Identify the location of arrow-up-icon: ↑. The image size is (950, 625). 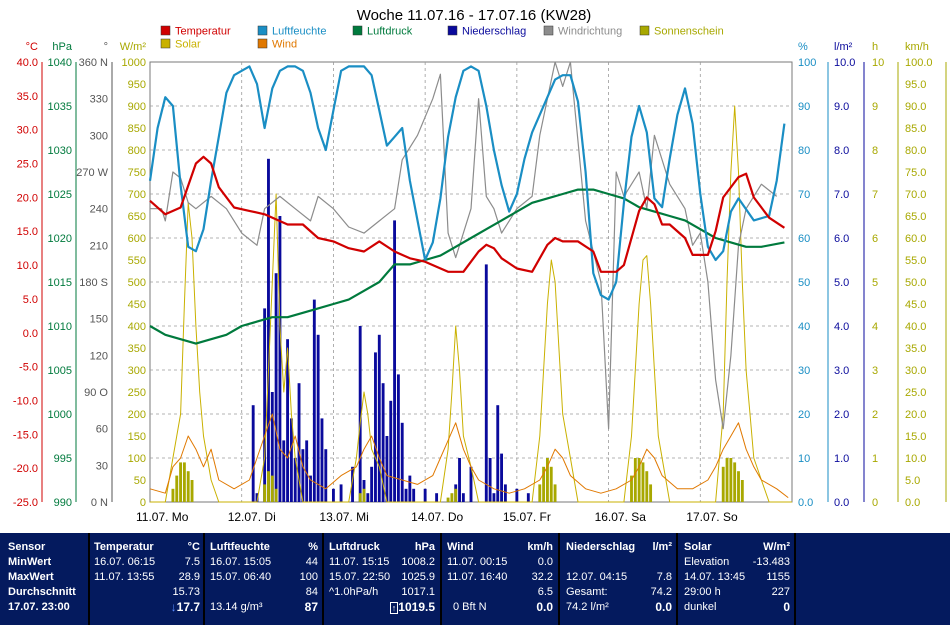
(394, 608).